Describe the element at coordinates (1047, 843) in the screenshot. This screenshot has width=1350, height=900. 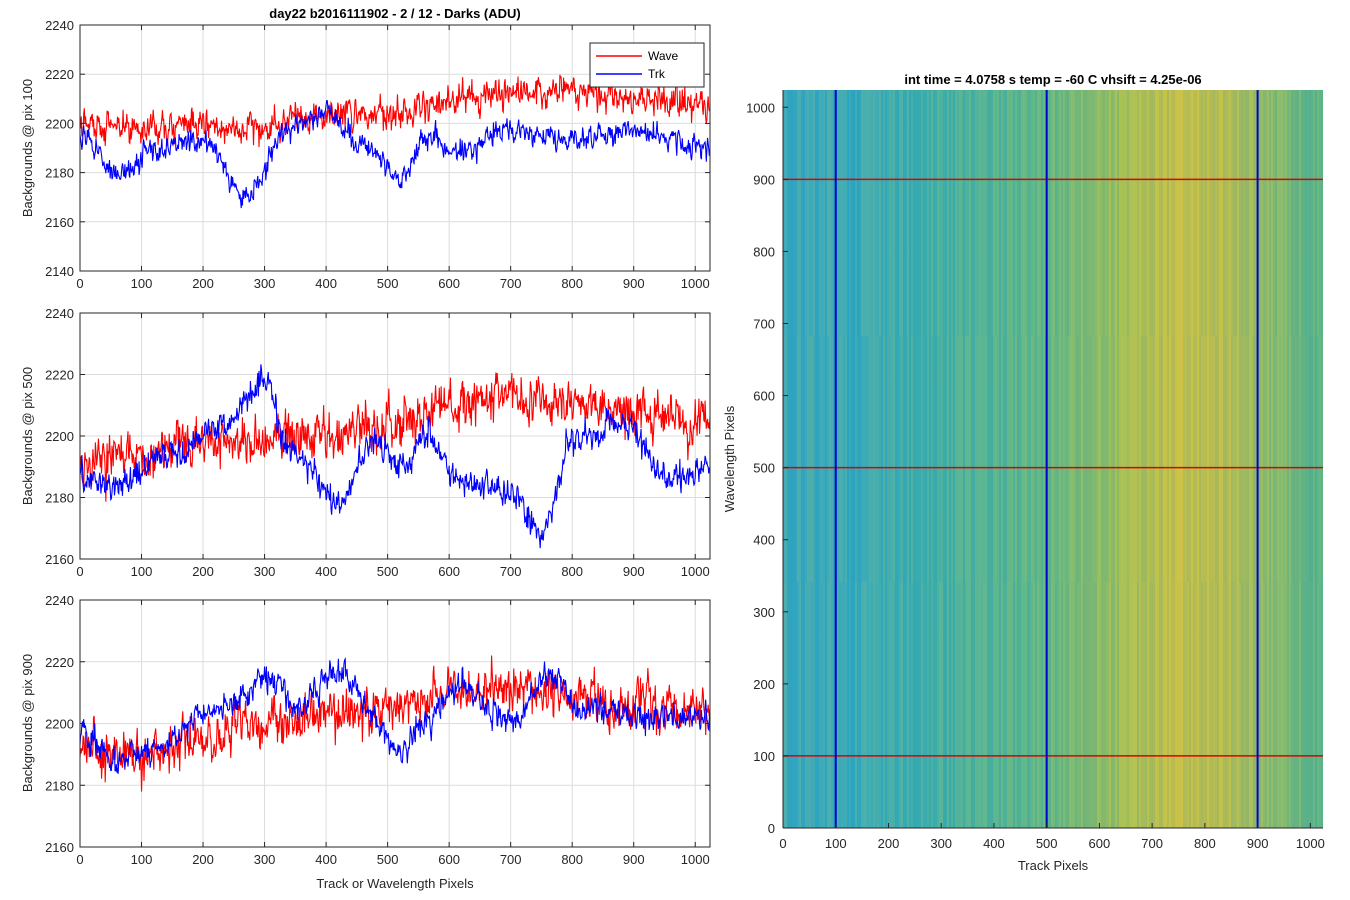
I see `x-tick-label: 500` at that location.